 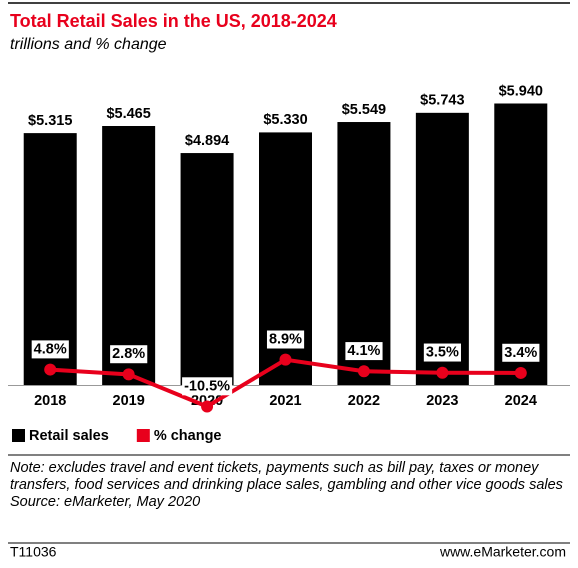 I want to click on legend-label: % change, so click(x=188, y=436).